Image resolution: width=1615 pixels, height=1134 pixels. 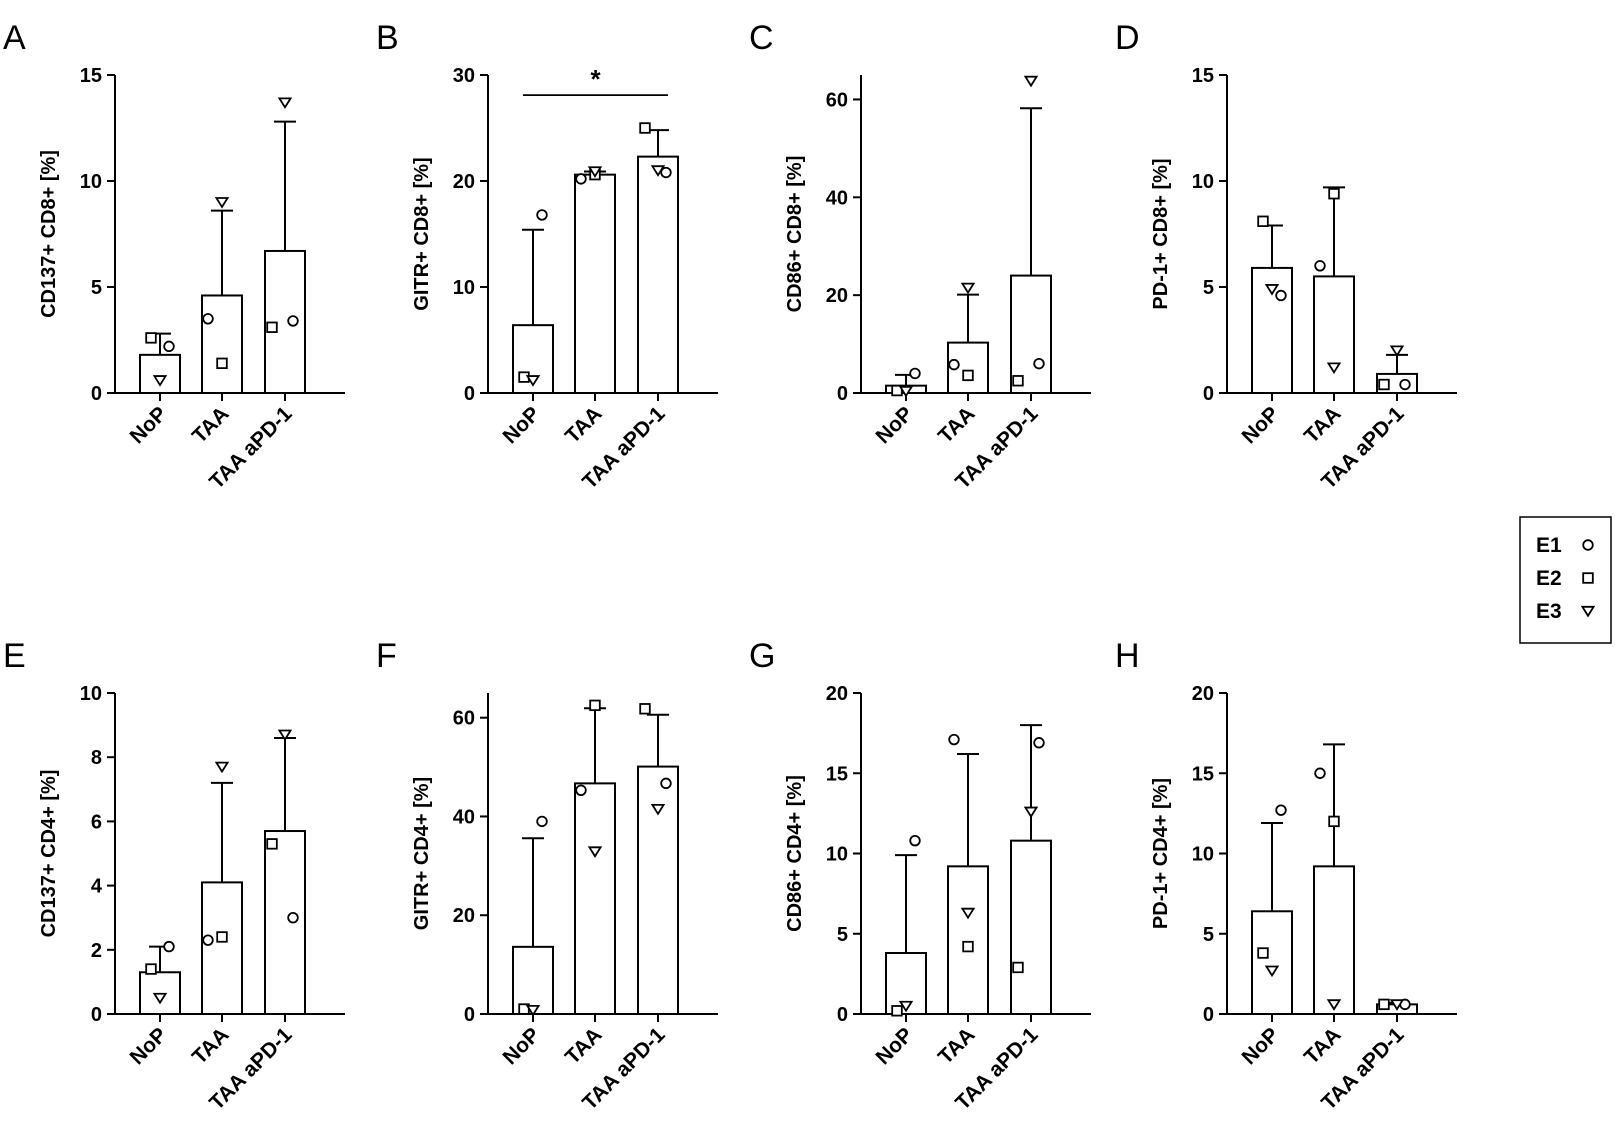 What do you see at coordinates (96, 822) in the screenshot?
I see `y-tick-label: 6` at bounding box center [96, 822].